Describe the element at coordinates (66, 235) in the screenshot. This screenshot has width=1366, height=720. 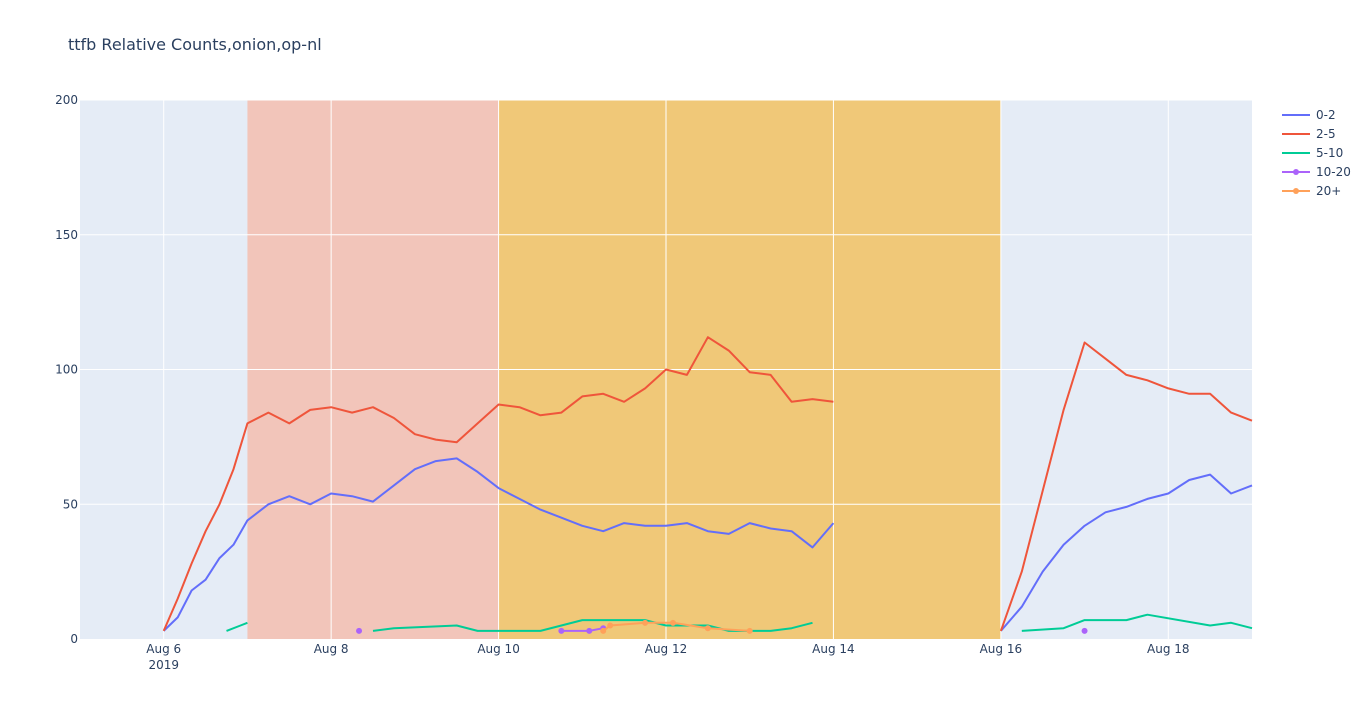
I see `y-tick-label: 150` at that location.